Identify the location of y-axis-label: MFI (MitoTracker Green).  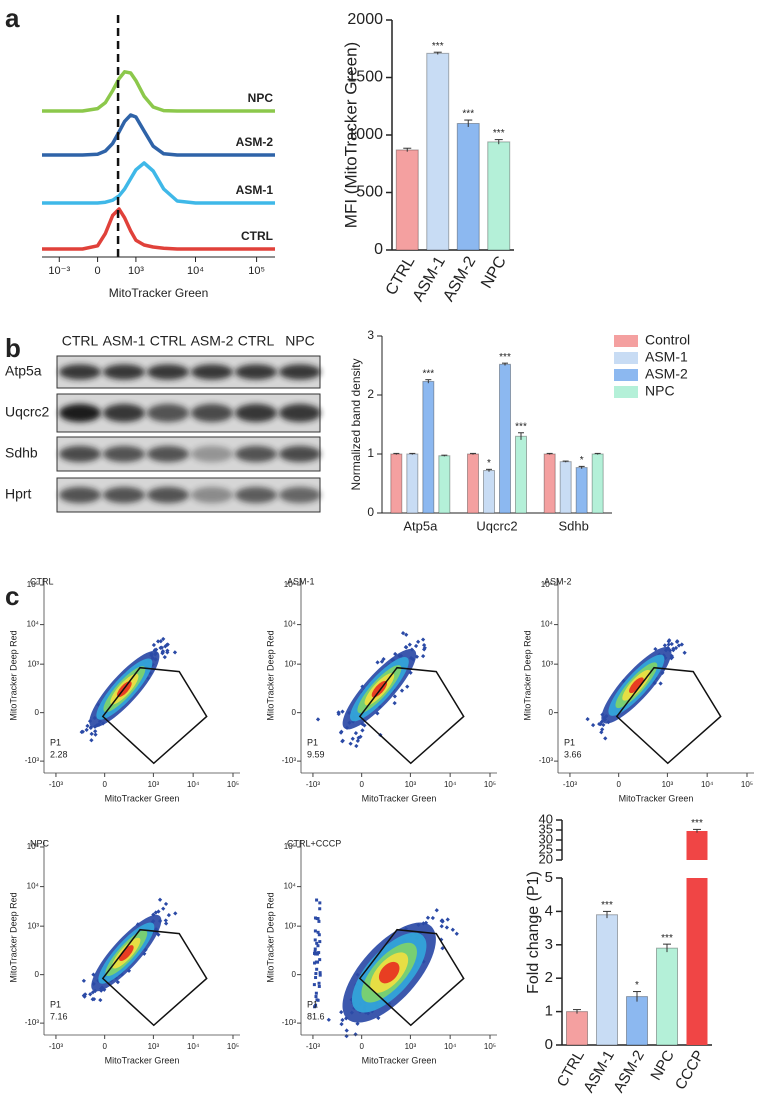
(350, 135).